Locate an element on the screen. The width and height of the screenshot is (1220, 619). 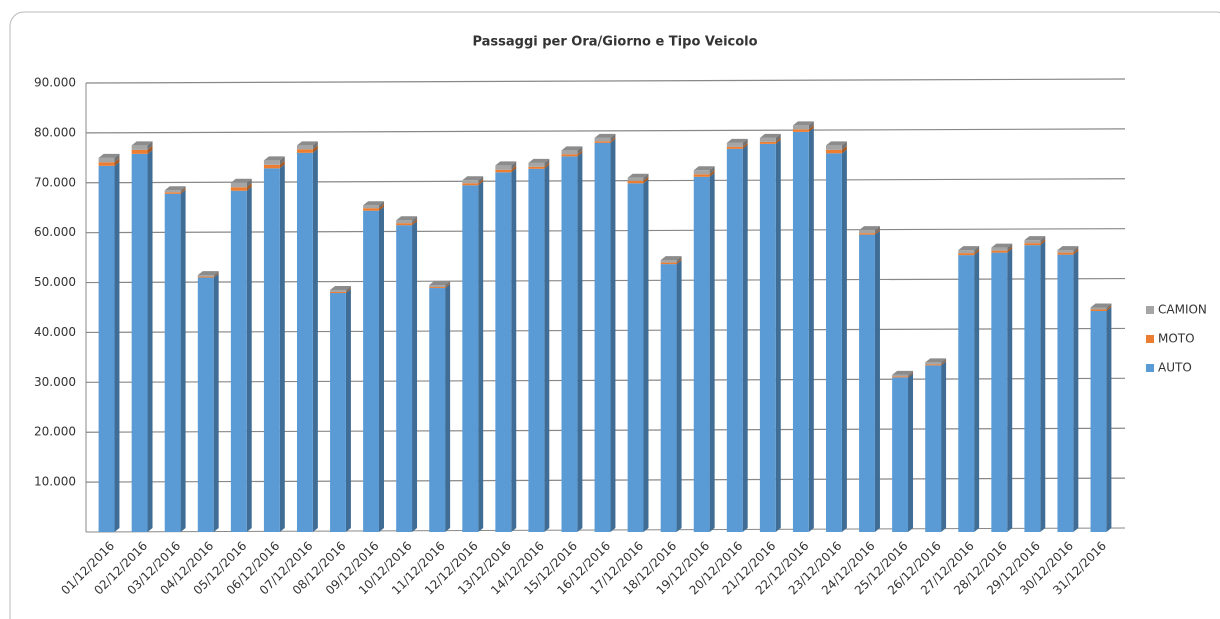
y-tick-label: 10.000 is located at coordinates (55, 482).